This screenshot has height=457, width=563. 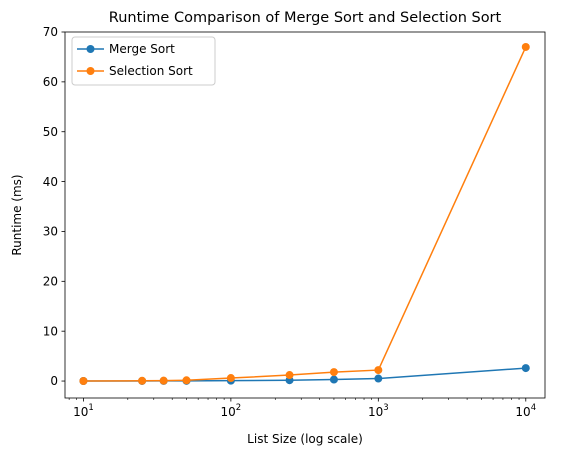 I want to click on y-tick-label: 50, so click(x=50, y=132).